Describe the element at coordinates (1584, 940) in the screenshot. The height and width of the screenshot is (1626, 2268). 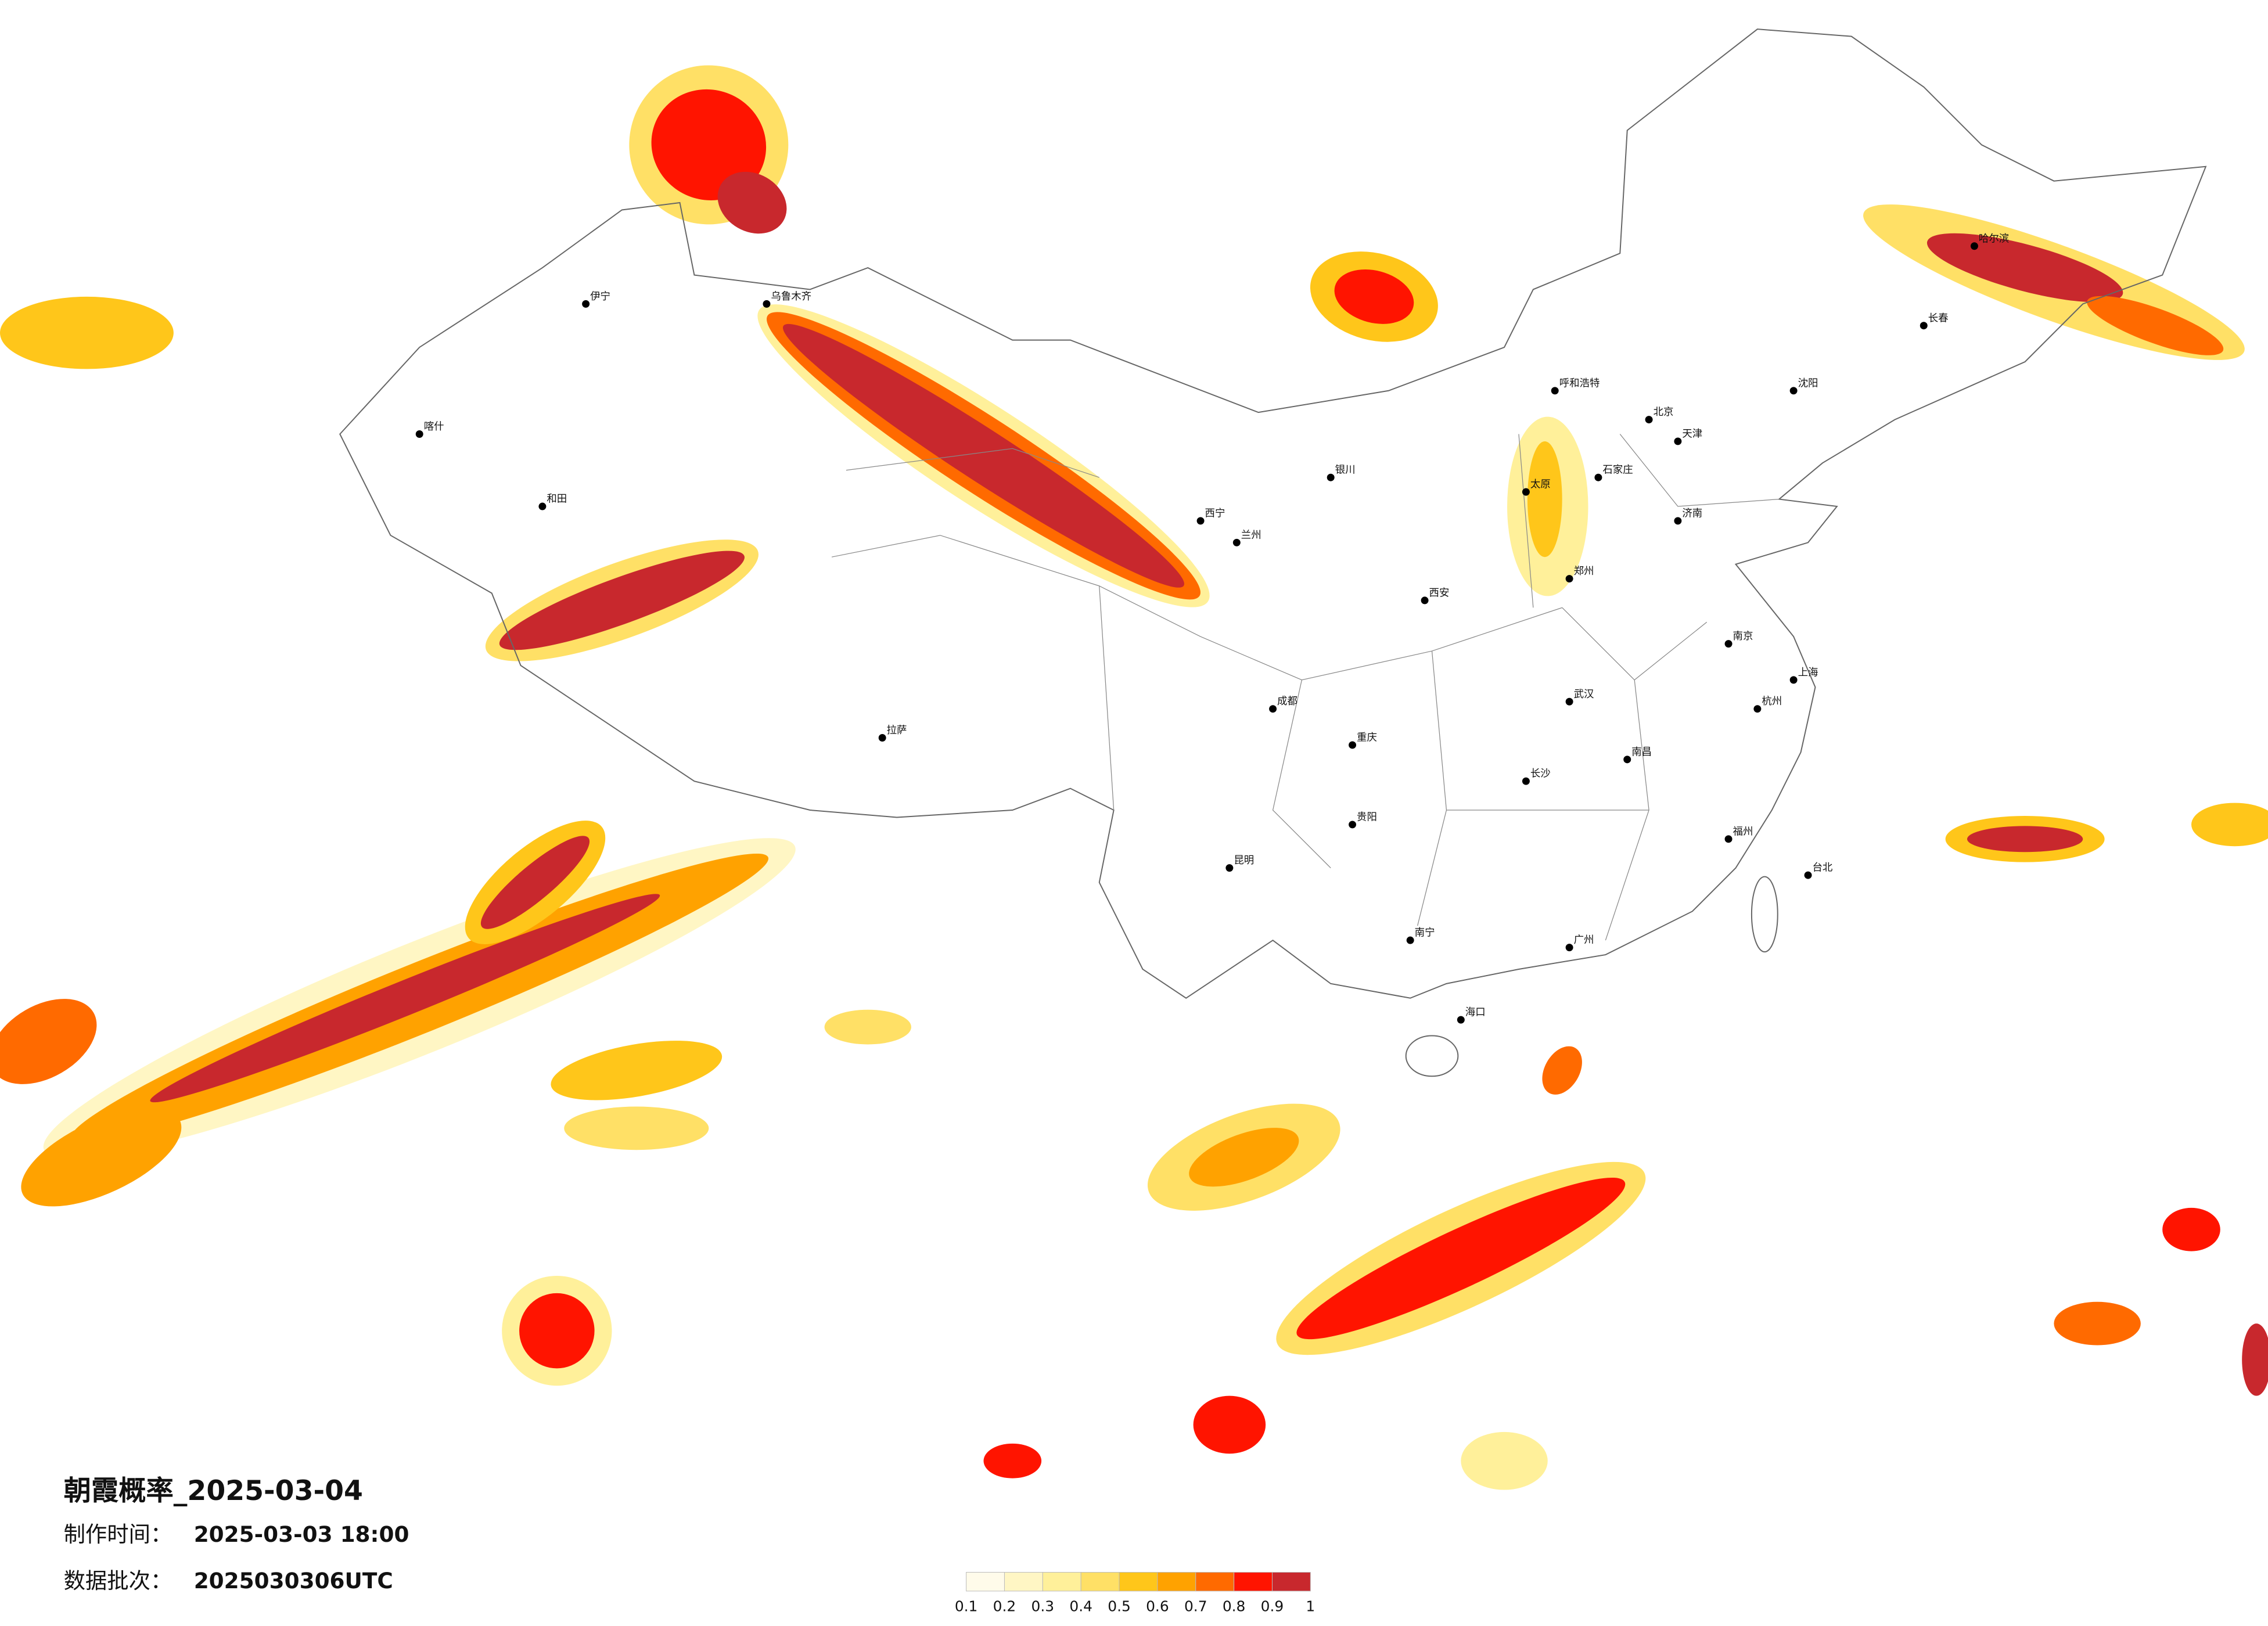
I see `city-label: 广州` at that location.